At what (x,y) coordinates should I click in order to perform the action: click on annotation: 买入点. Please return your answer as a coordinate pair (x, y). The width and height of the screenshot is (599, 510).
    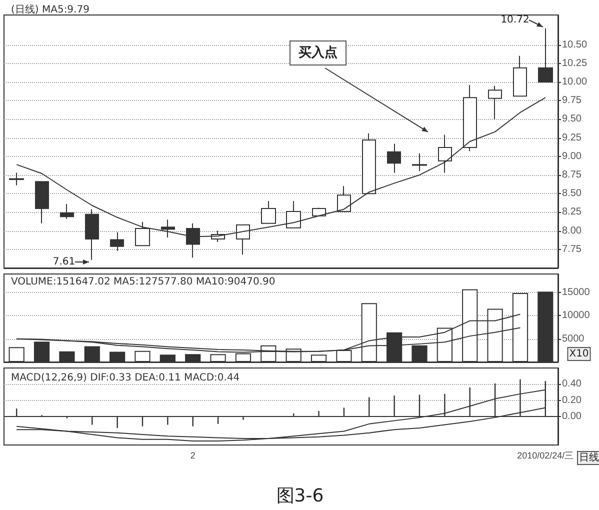
    Looking at the image, I should click on (318, 52).